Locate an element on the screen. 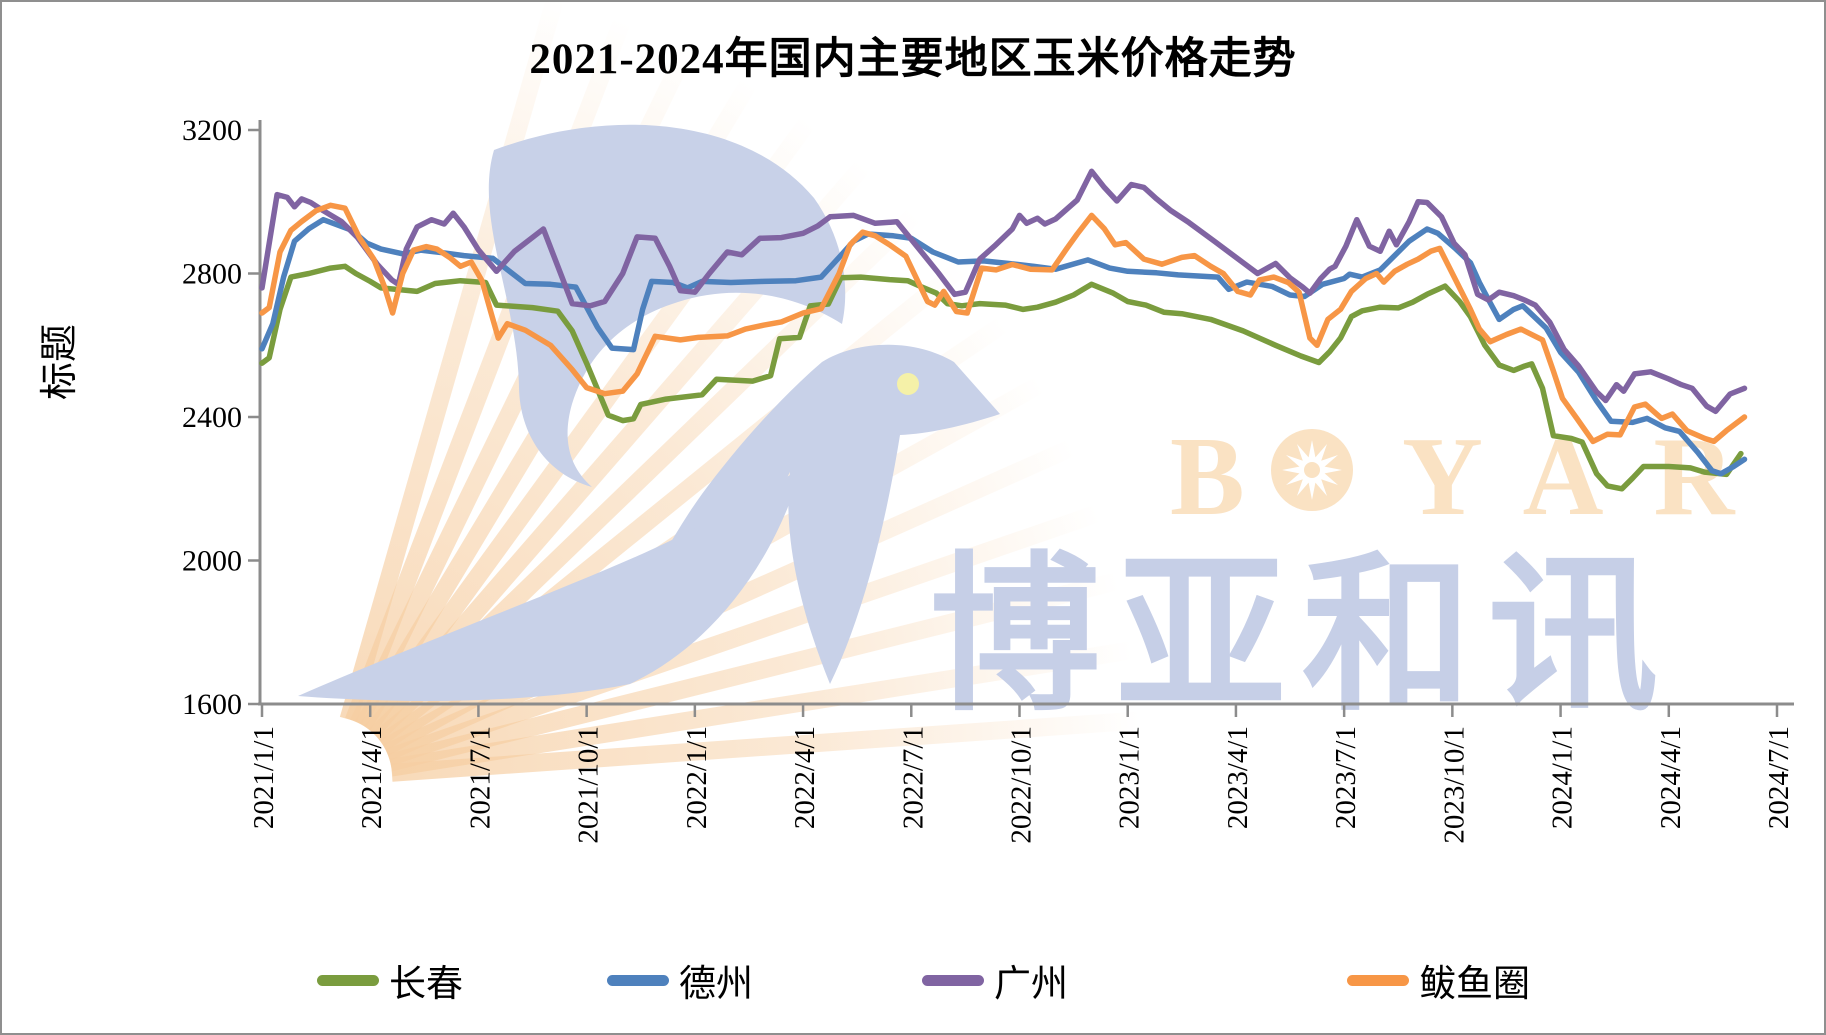 This screenshot has width=1826, height=1035. svg-text: 1600 is located at coordinates (212, 704).